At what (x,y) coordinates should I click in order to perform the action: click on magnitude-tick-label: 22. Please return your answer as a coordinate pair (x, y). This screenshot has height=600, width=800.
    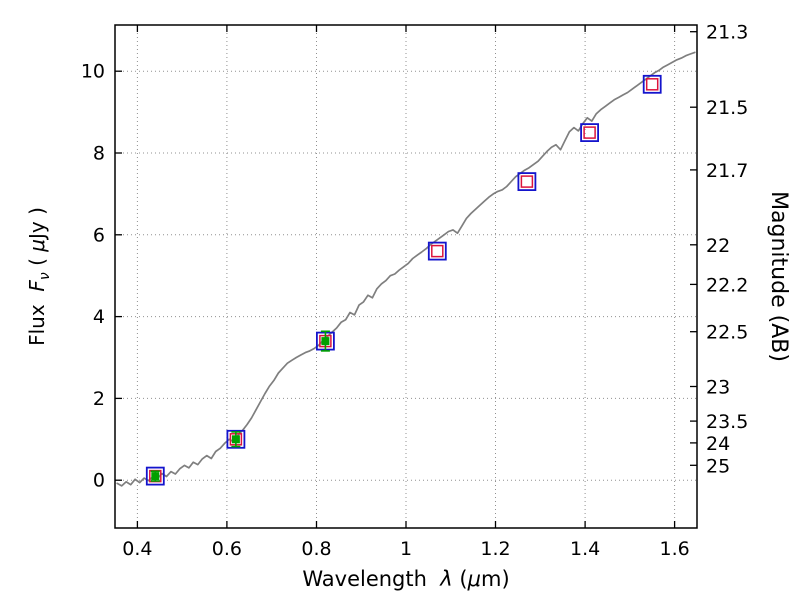
    Looking at the image, I should click on (718, 246).